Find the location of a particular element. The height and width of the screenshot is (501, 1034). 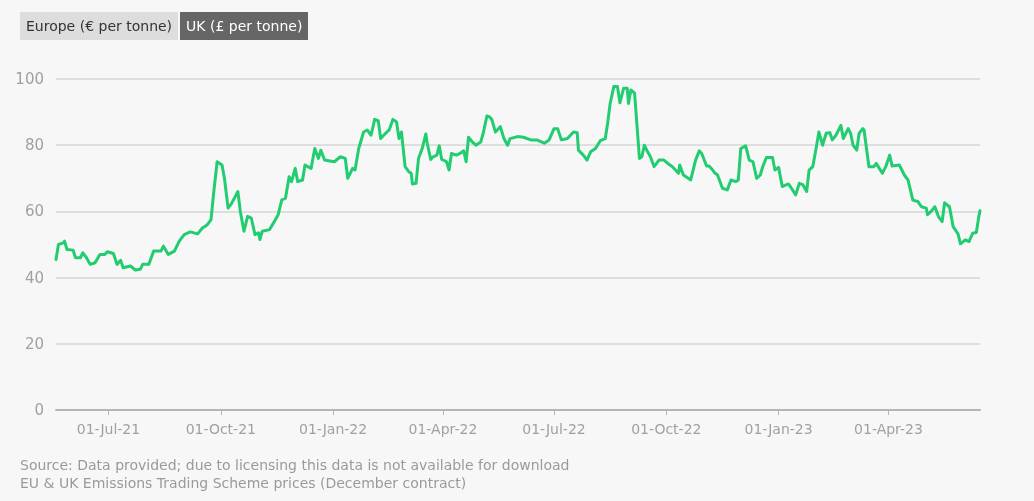

x-tick-label: 01-Oct-21 is located at coordinates (220, 429).